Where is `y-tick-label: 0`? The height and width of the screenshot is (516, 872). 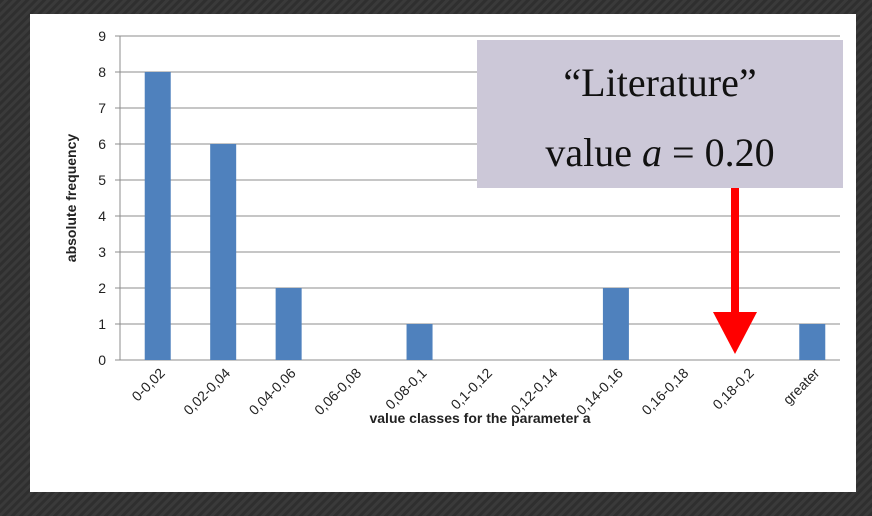 y-tick-label: 0 is located at coordinates (102, 360).